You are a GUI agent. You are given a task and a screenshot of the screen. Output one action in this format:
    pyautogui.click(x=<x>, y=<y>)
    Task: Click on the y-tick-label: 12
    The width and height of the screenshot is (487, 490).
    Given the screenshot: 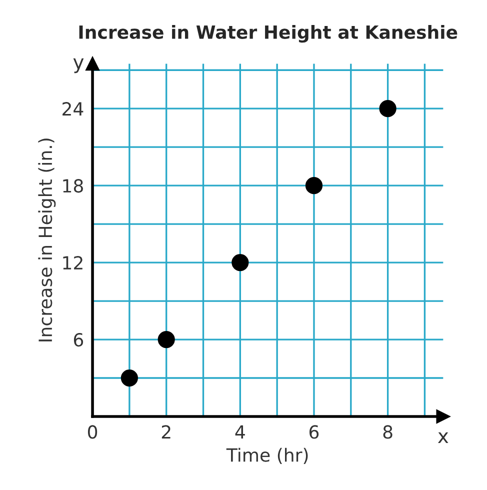 What is the action you would take?
    pyautogui.click(x=72, y=263)
    